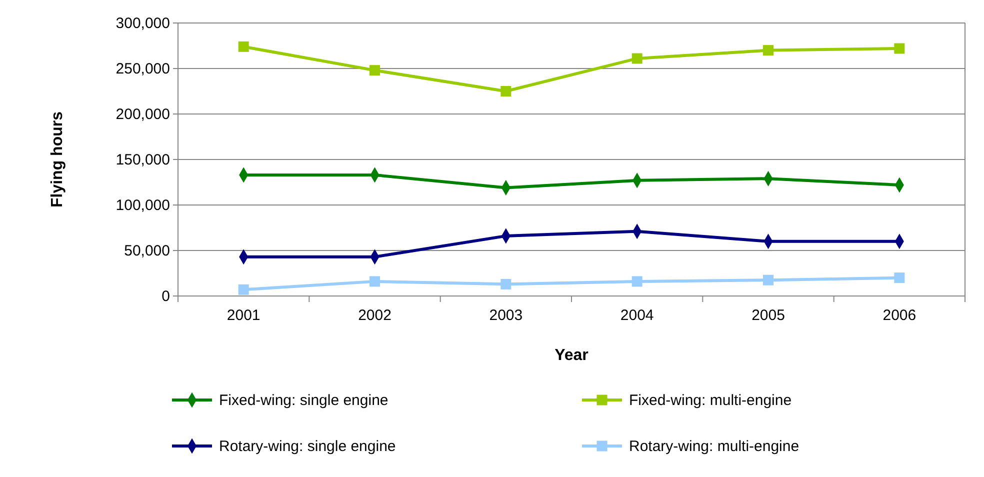 The height and width of the screenshot is (477, 984). Describe the element at coordinates (375, 315) in the screenshot. I see `x-tick-label: 2002` at that location.